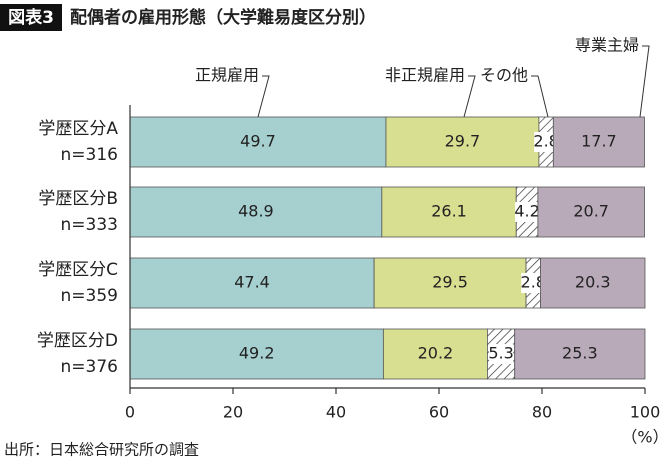 This screenshot has width=670, height=464. I want to click on legend-label: 正規雇用, so click(227, 75).